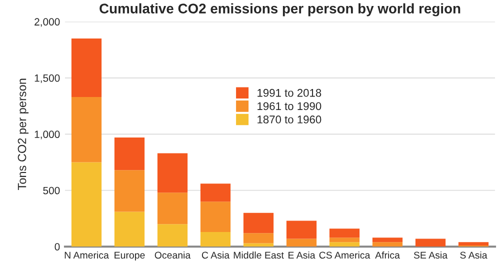 The height and width of the screenshot is (271, 500). I want to click on x-tick-label: CS America, so click(344, 255).